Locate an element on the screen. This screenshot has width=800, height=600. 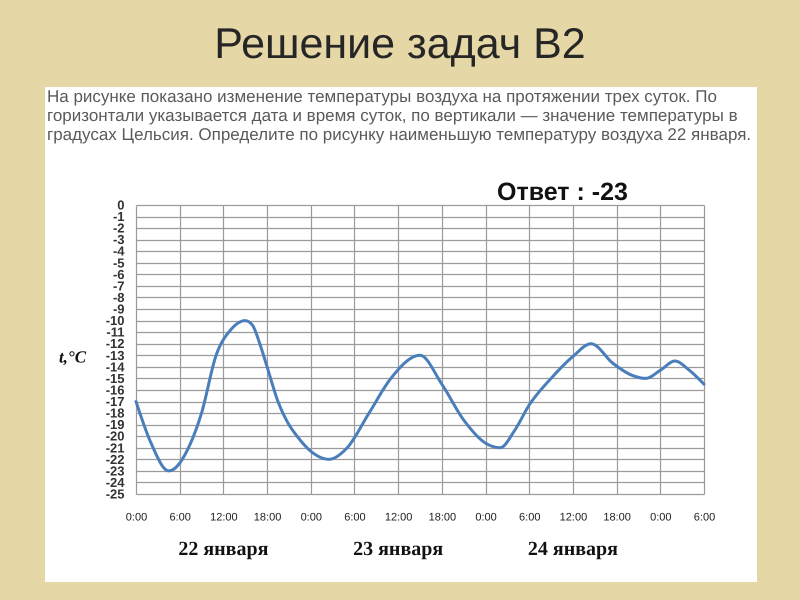
text: 22 января is located at coordinates (223, 549).